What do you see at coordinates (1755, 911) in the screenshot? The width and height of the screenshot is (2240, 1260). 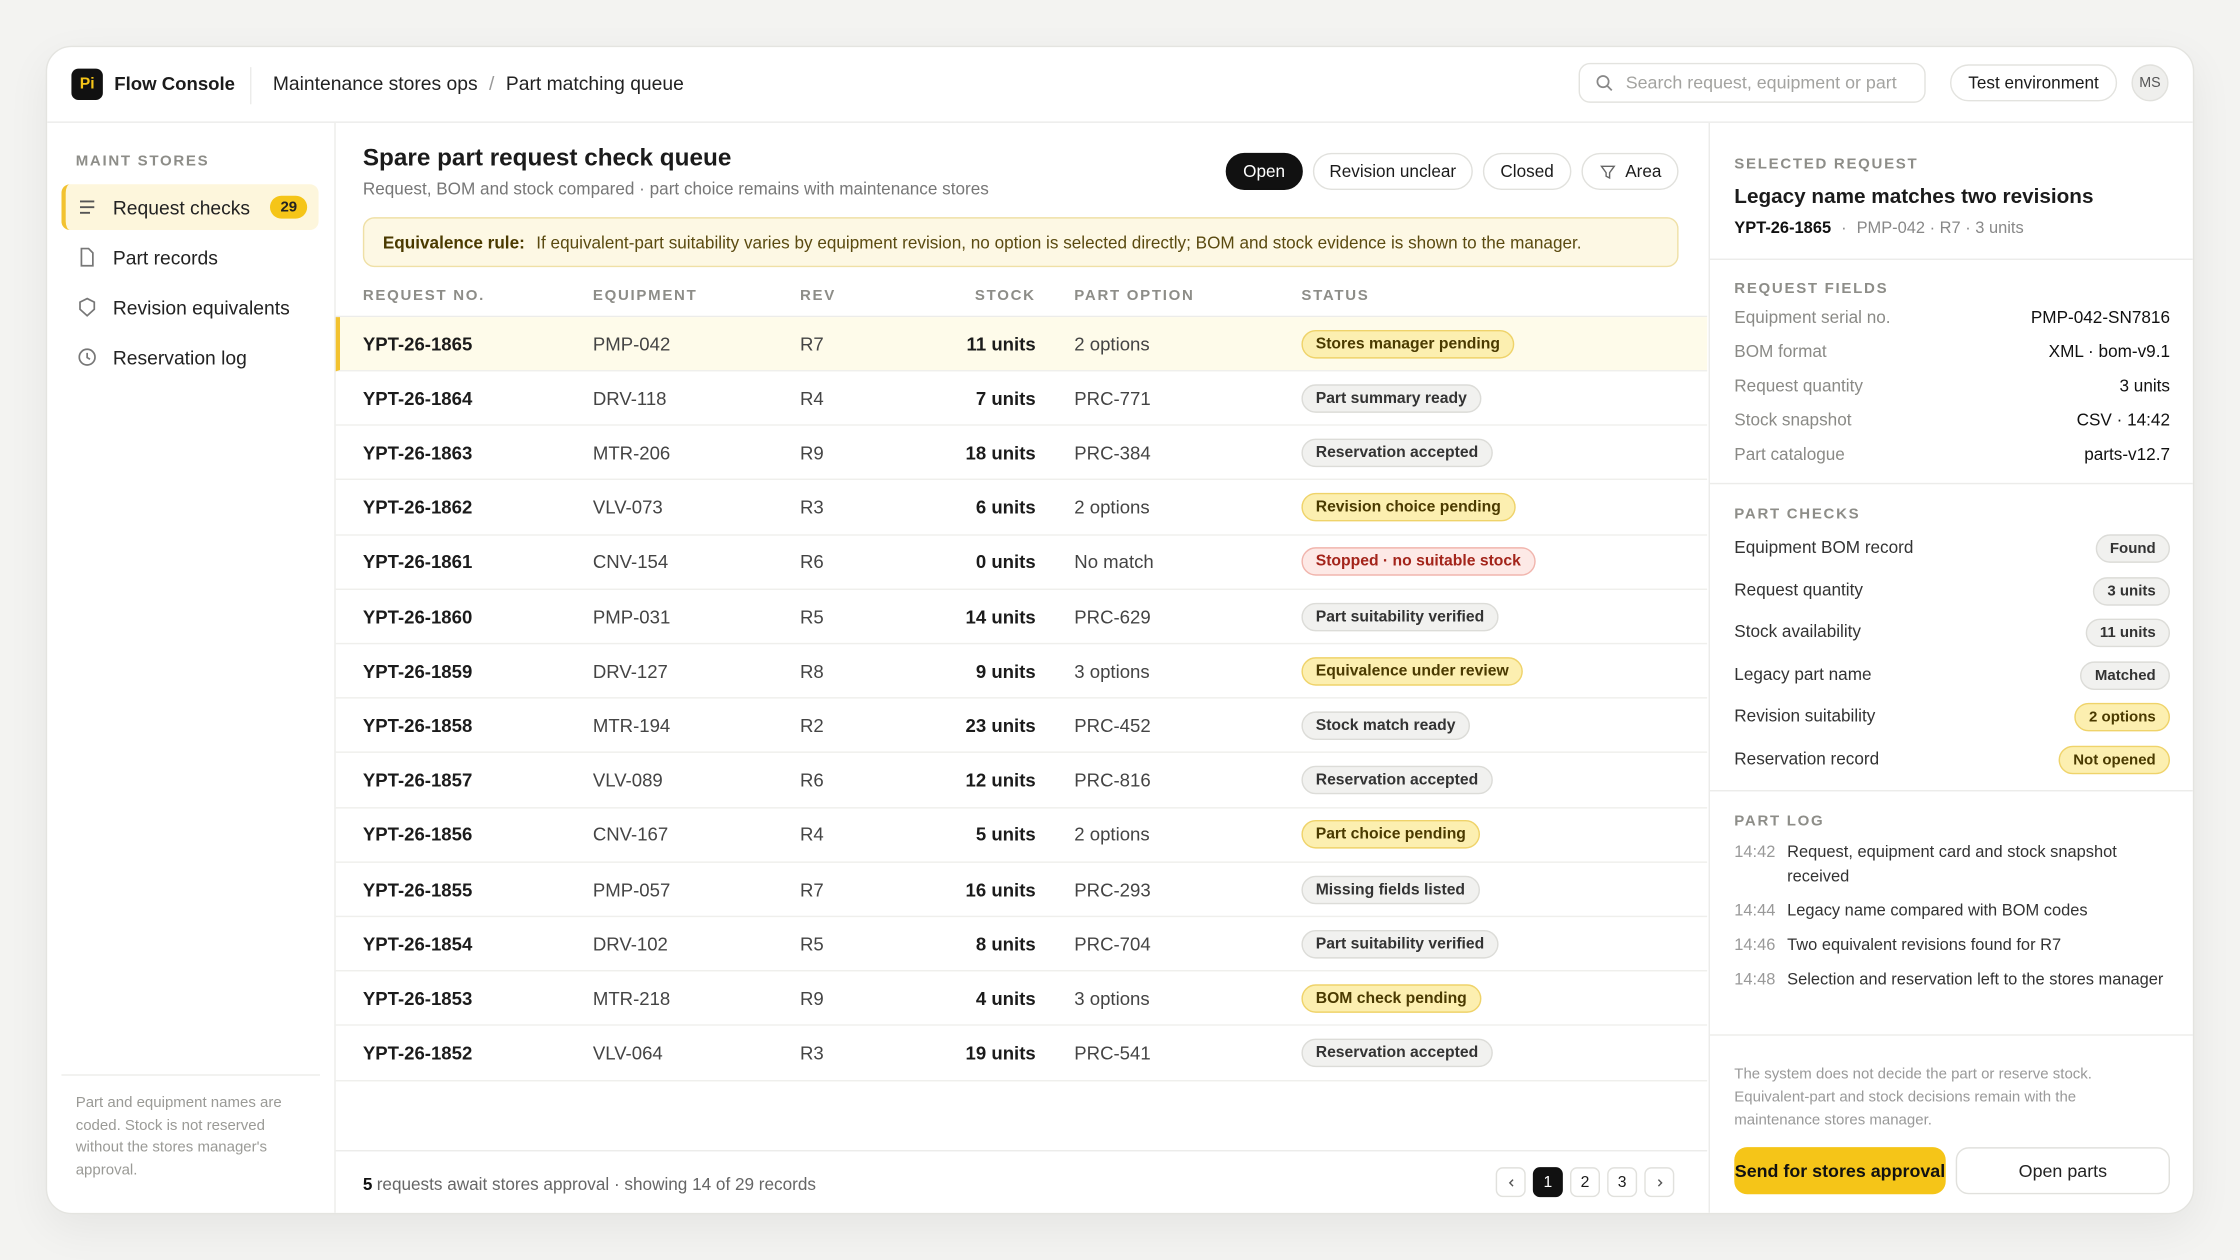 I see `log-time: 14:44` at bounding box center [1755, 911].